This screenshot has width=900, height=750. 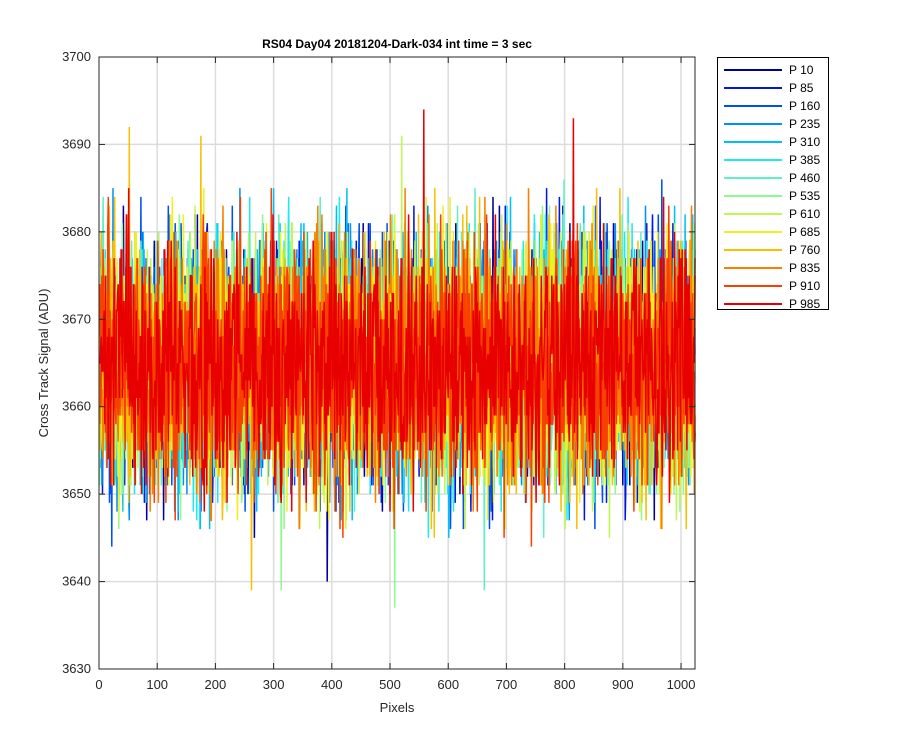 I want to click on x-tick-label: 900, so click(x=623, y=684).